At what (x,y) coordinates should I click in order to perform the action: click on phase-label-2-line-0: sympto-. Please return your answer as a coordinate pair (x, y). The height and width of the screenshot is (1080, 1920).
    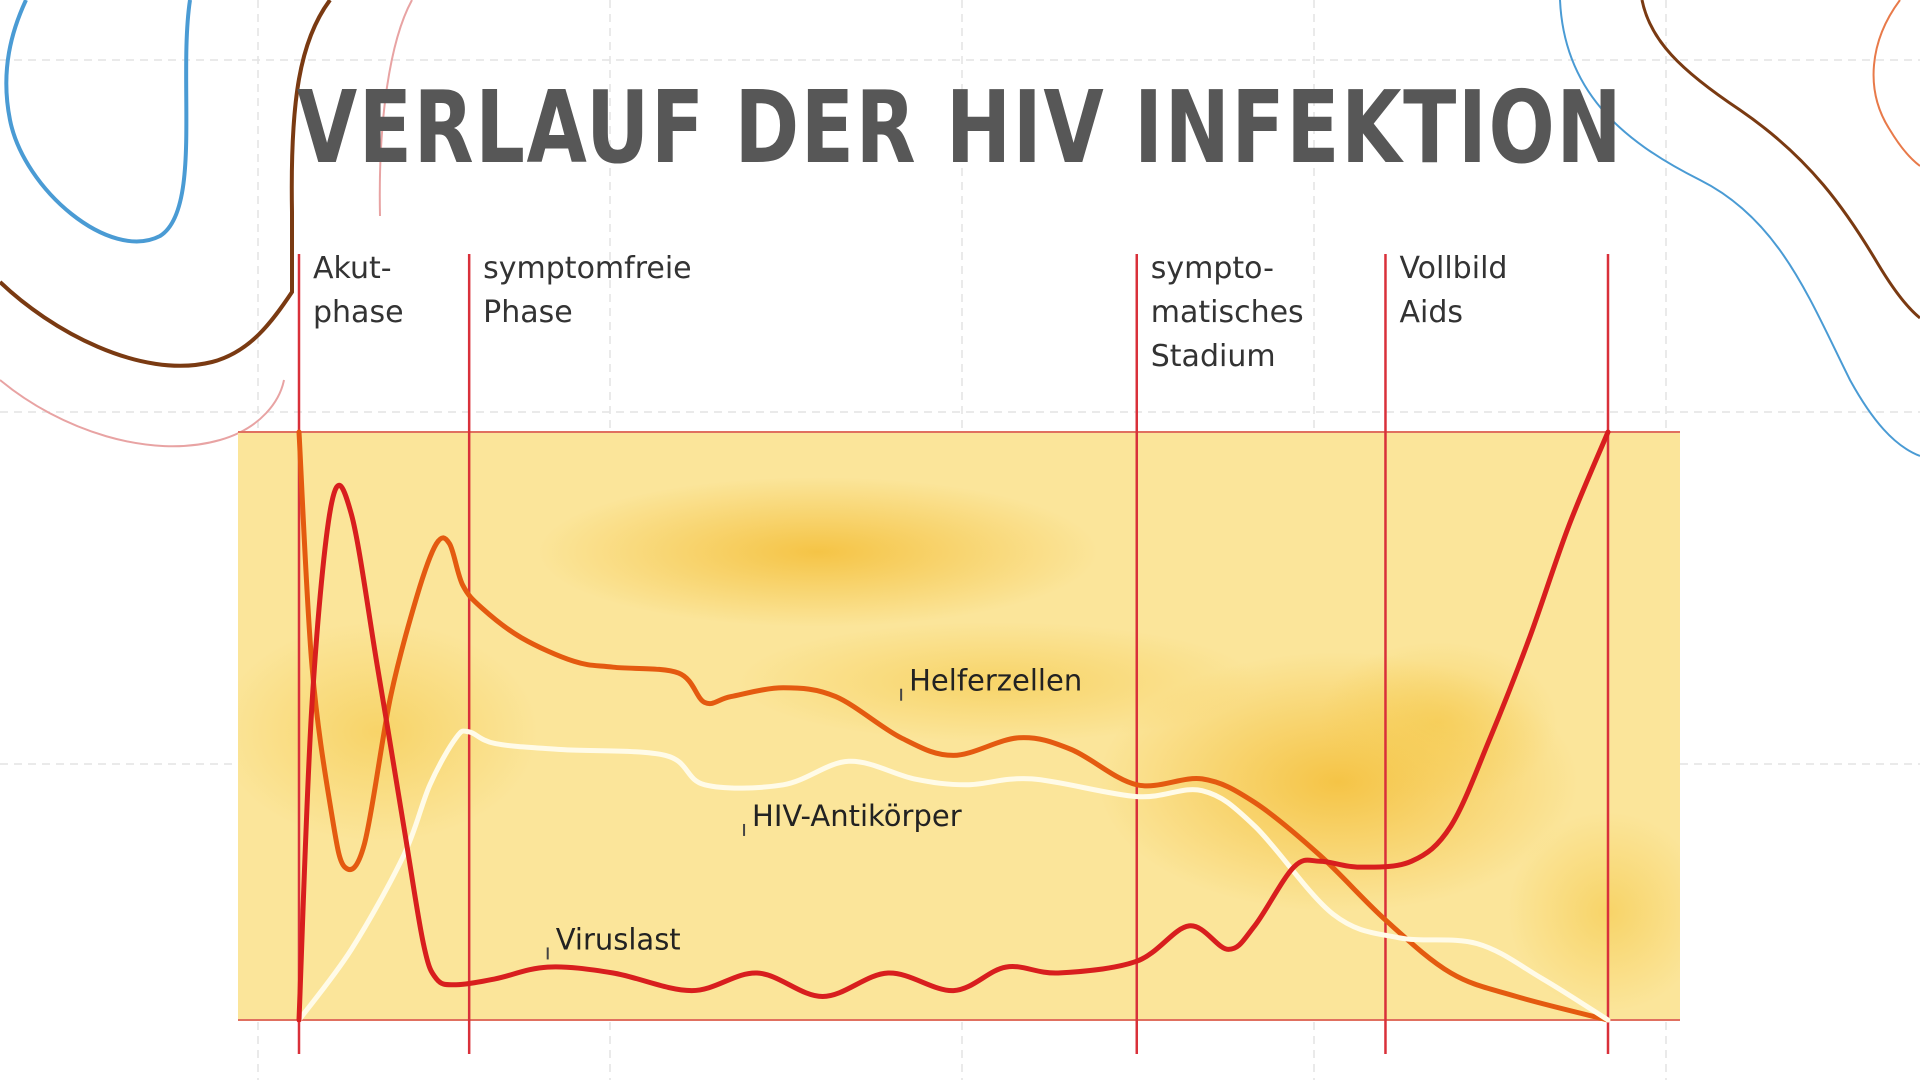
    Looking at the image, I should click on (1212, 268).